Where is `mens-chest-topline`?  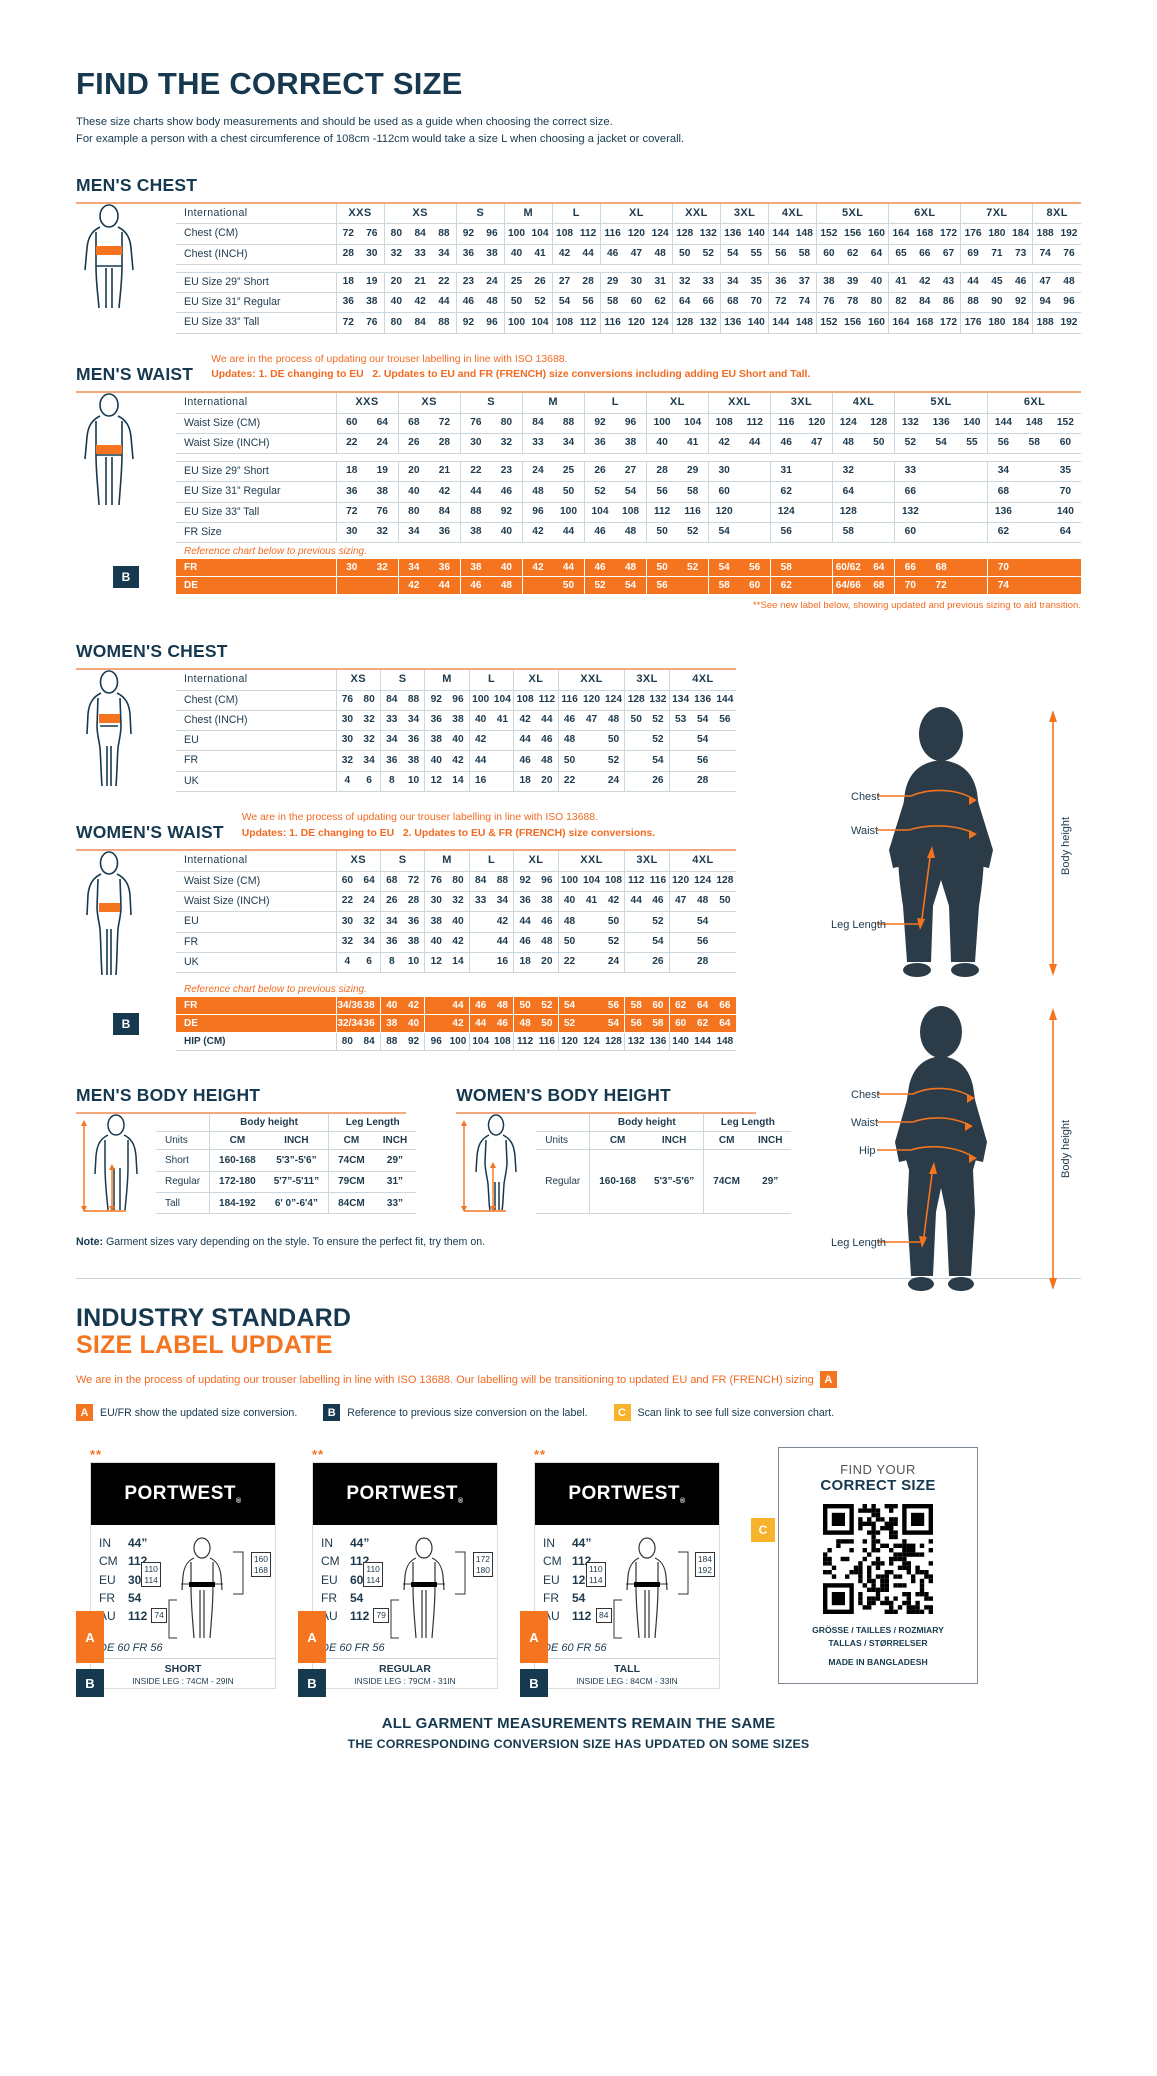 mens-chest-topline is located at coordinates (578, 202).